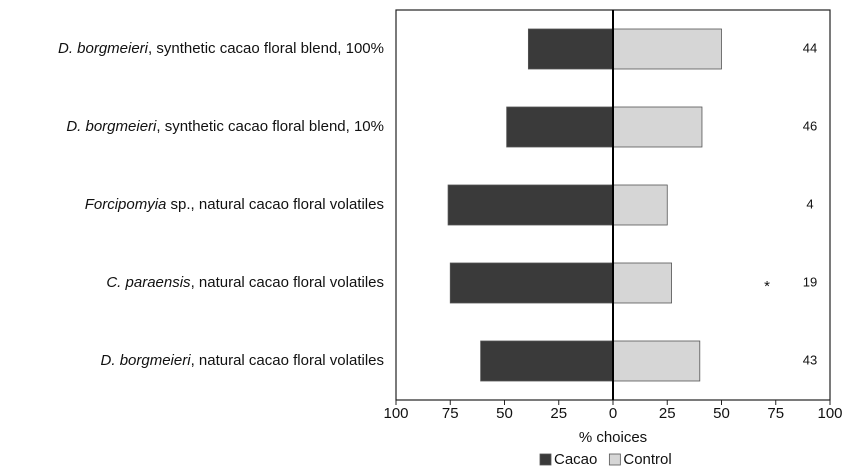  I want to click on x-tick-label: 0, so click(613, 413).